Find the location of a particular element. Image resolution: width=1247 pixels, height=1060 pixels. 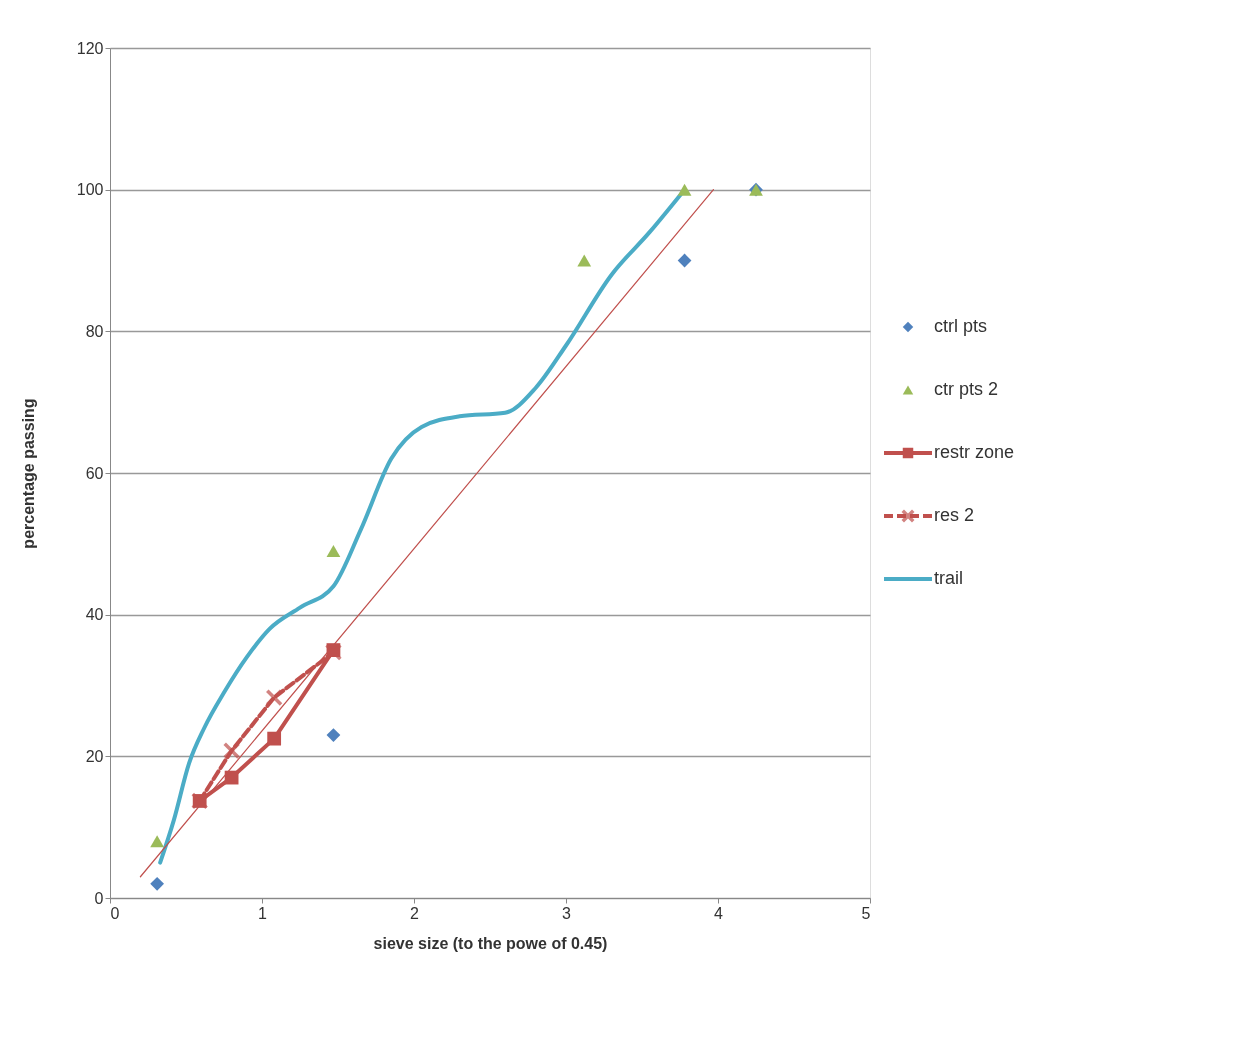

x-axis-title: sieve size (to the powe of 0.45) is located at coordinates (490, 943).